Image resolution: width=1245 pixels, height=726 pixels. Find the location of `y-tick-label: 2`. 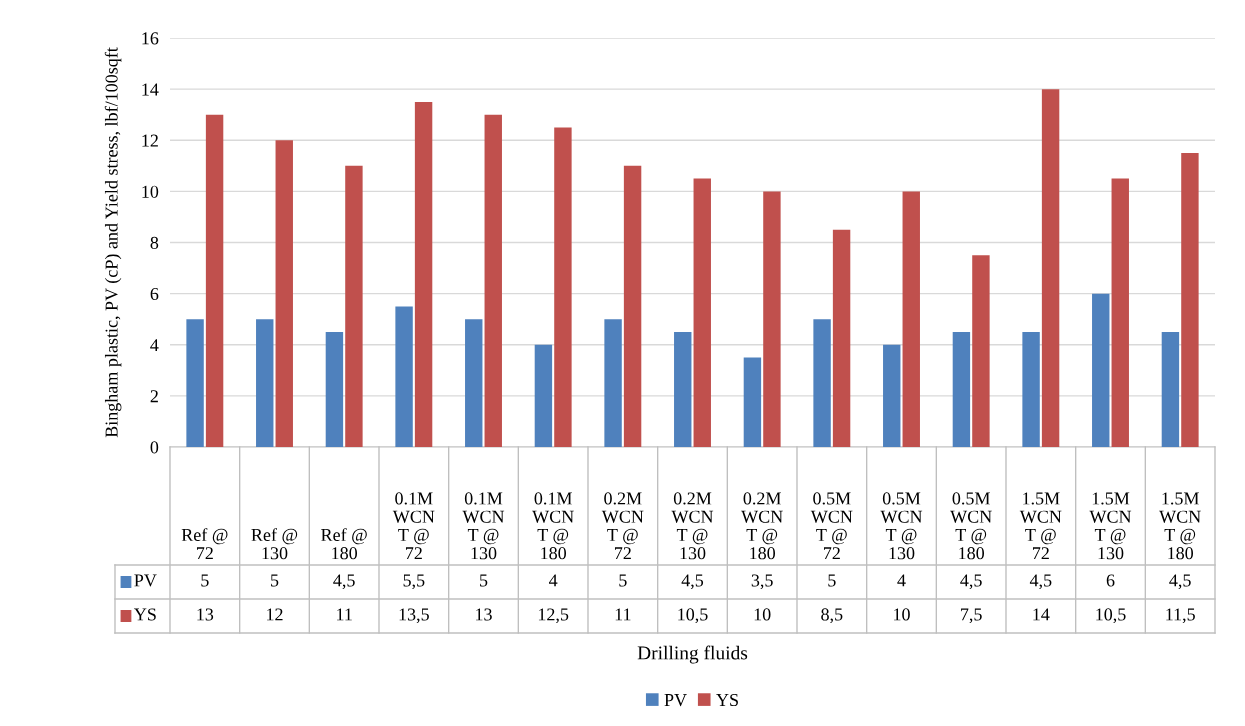

y-tick-label: 2 is located at coordinates (154, 396).